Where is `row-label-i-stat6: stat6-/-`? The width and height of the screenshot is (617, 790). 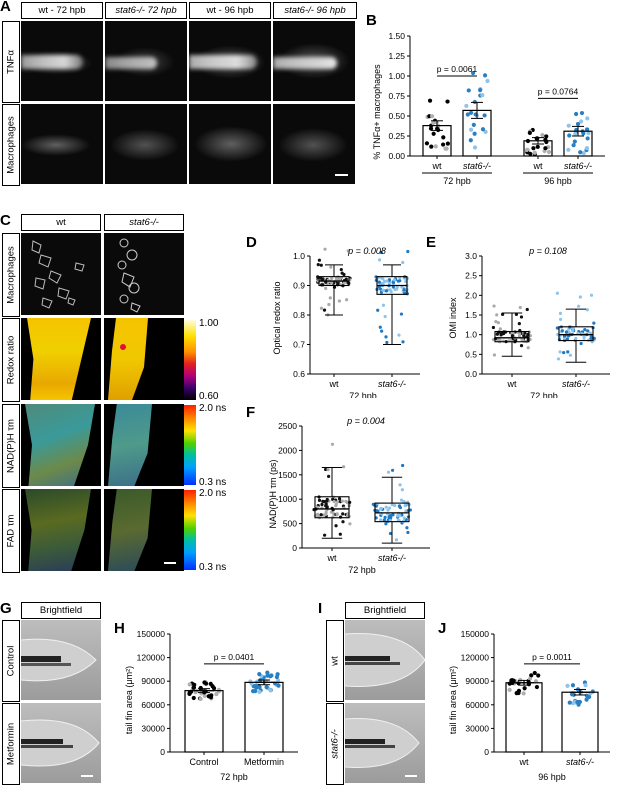
row-label-i-stat6: stat6-/- is located at coordinates (335, 744).